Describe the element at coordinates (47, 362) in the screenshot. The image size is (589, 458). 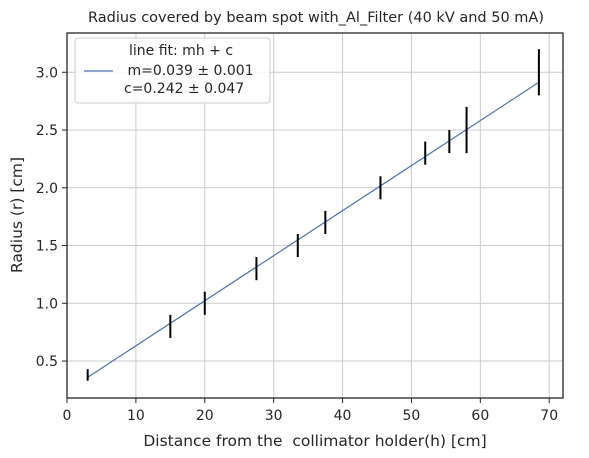
I see `y-tick-label: 0.5` at that location.